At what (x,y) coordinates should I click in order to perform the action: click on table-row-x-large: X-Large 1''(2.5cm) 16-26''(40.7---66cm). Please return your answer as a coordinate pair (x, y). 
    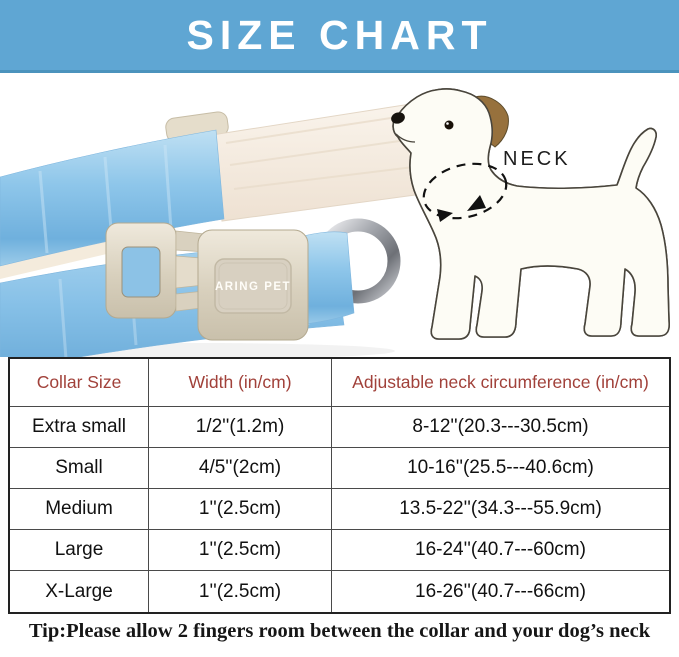
    Looking at the image, I should click on (339, 591).